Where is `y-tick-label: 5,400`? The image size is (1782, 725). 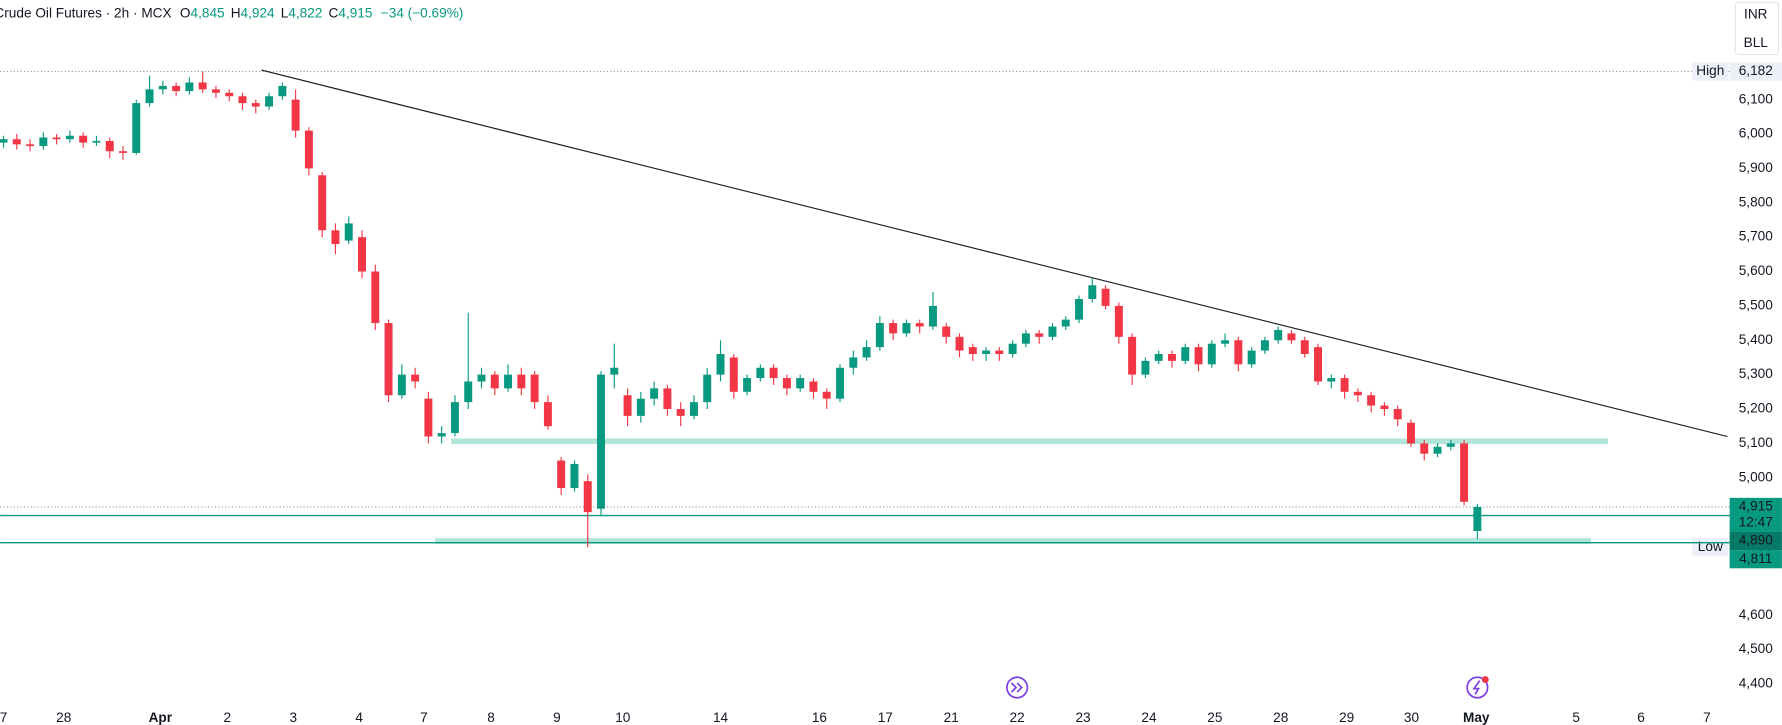 y-tick-label: 5,400 is located at coordinates (1756, 339).